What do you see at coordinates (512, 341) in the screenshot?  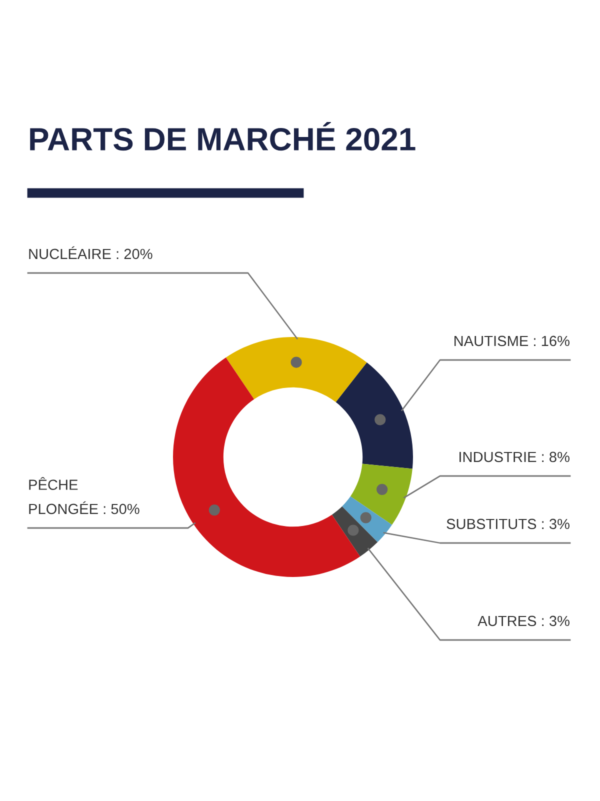 I see `slice-label: NAUTISME : 16%` at bounding box center [512, 341].